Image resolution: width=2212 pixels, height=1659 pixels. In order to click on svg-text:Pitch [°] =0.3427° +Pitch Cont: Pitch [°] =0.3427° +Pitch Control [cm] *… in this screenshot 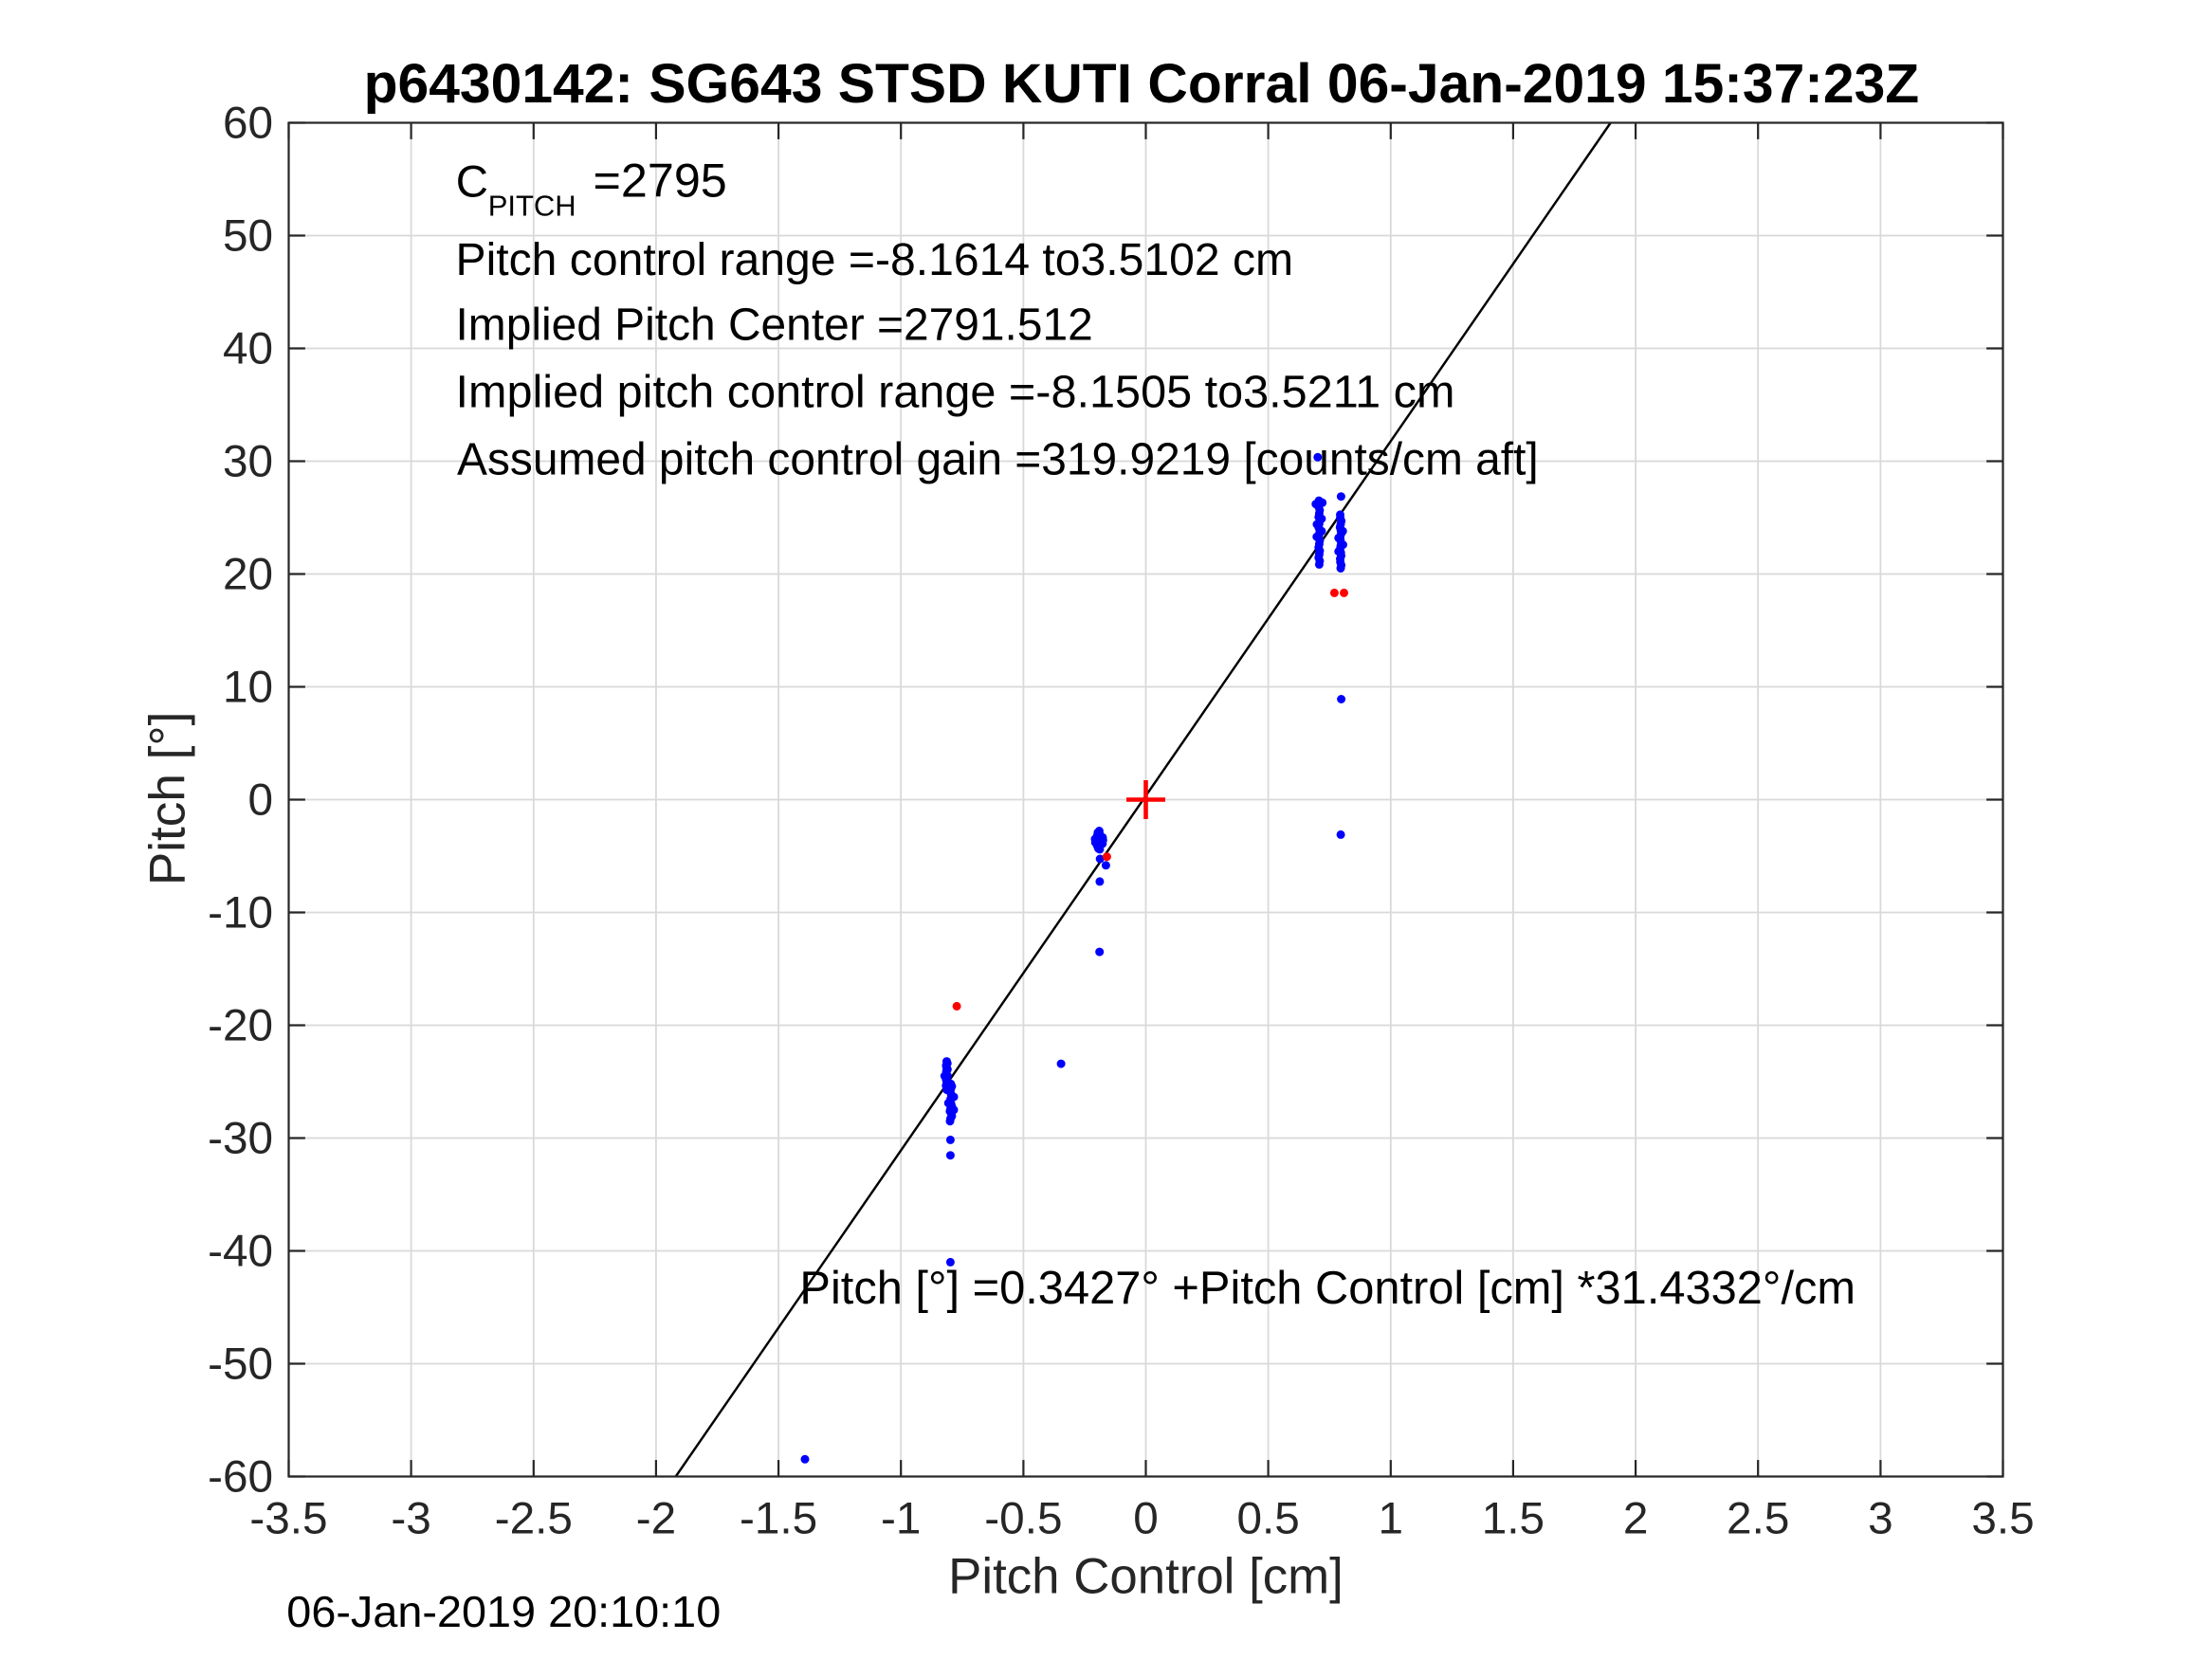, I will do `click(1327, 1288)`.